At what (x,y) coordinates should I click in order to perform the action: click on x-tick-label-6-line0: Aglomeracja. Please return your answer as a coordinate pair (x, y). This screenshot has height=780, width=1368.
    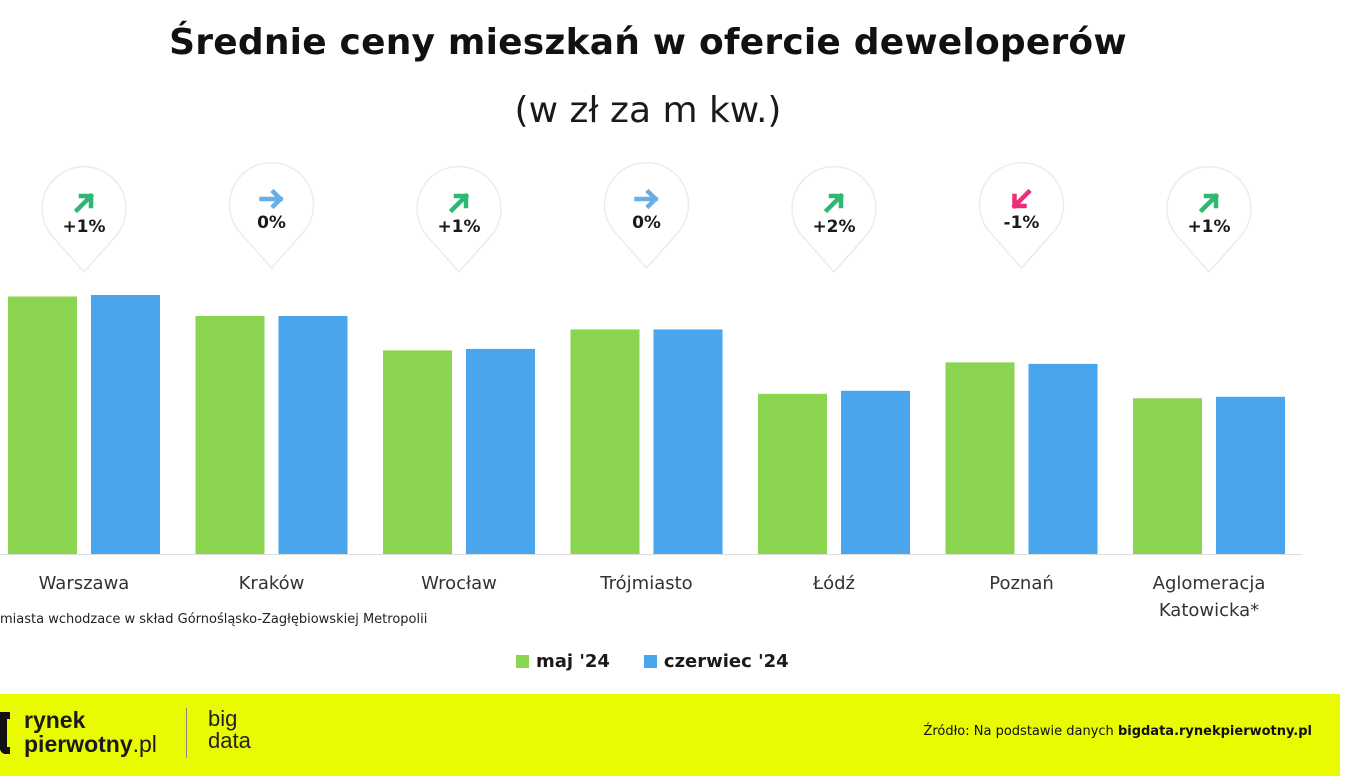
    Looking at the image, I should click on (1209, 583).